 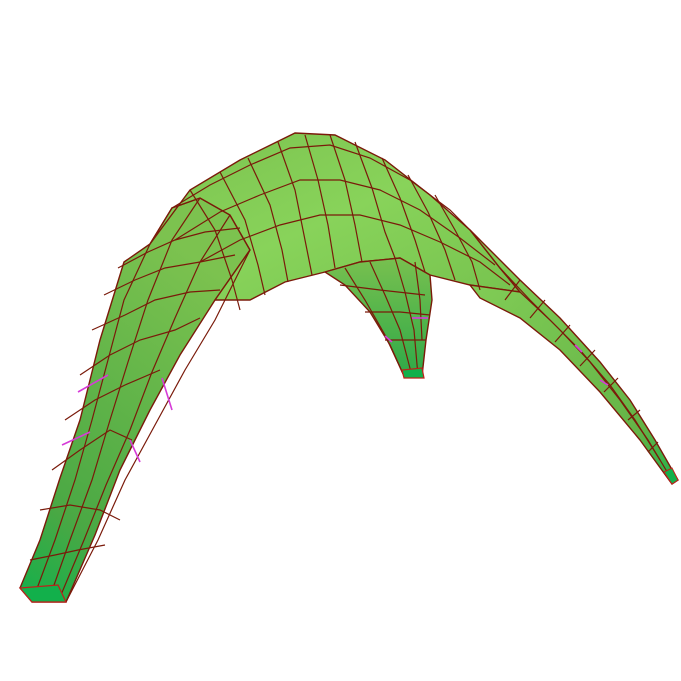 What do you see at coordinates (671, 476) in the screenshot?
I see `right-foot` at bounding box center [671, 476].